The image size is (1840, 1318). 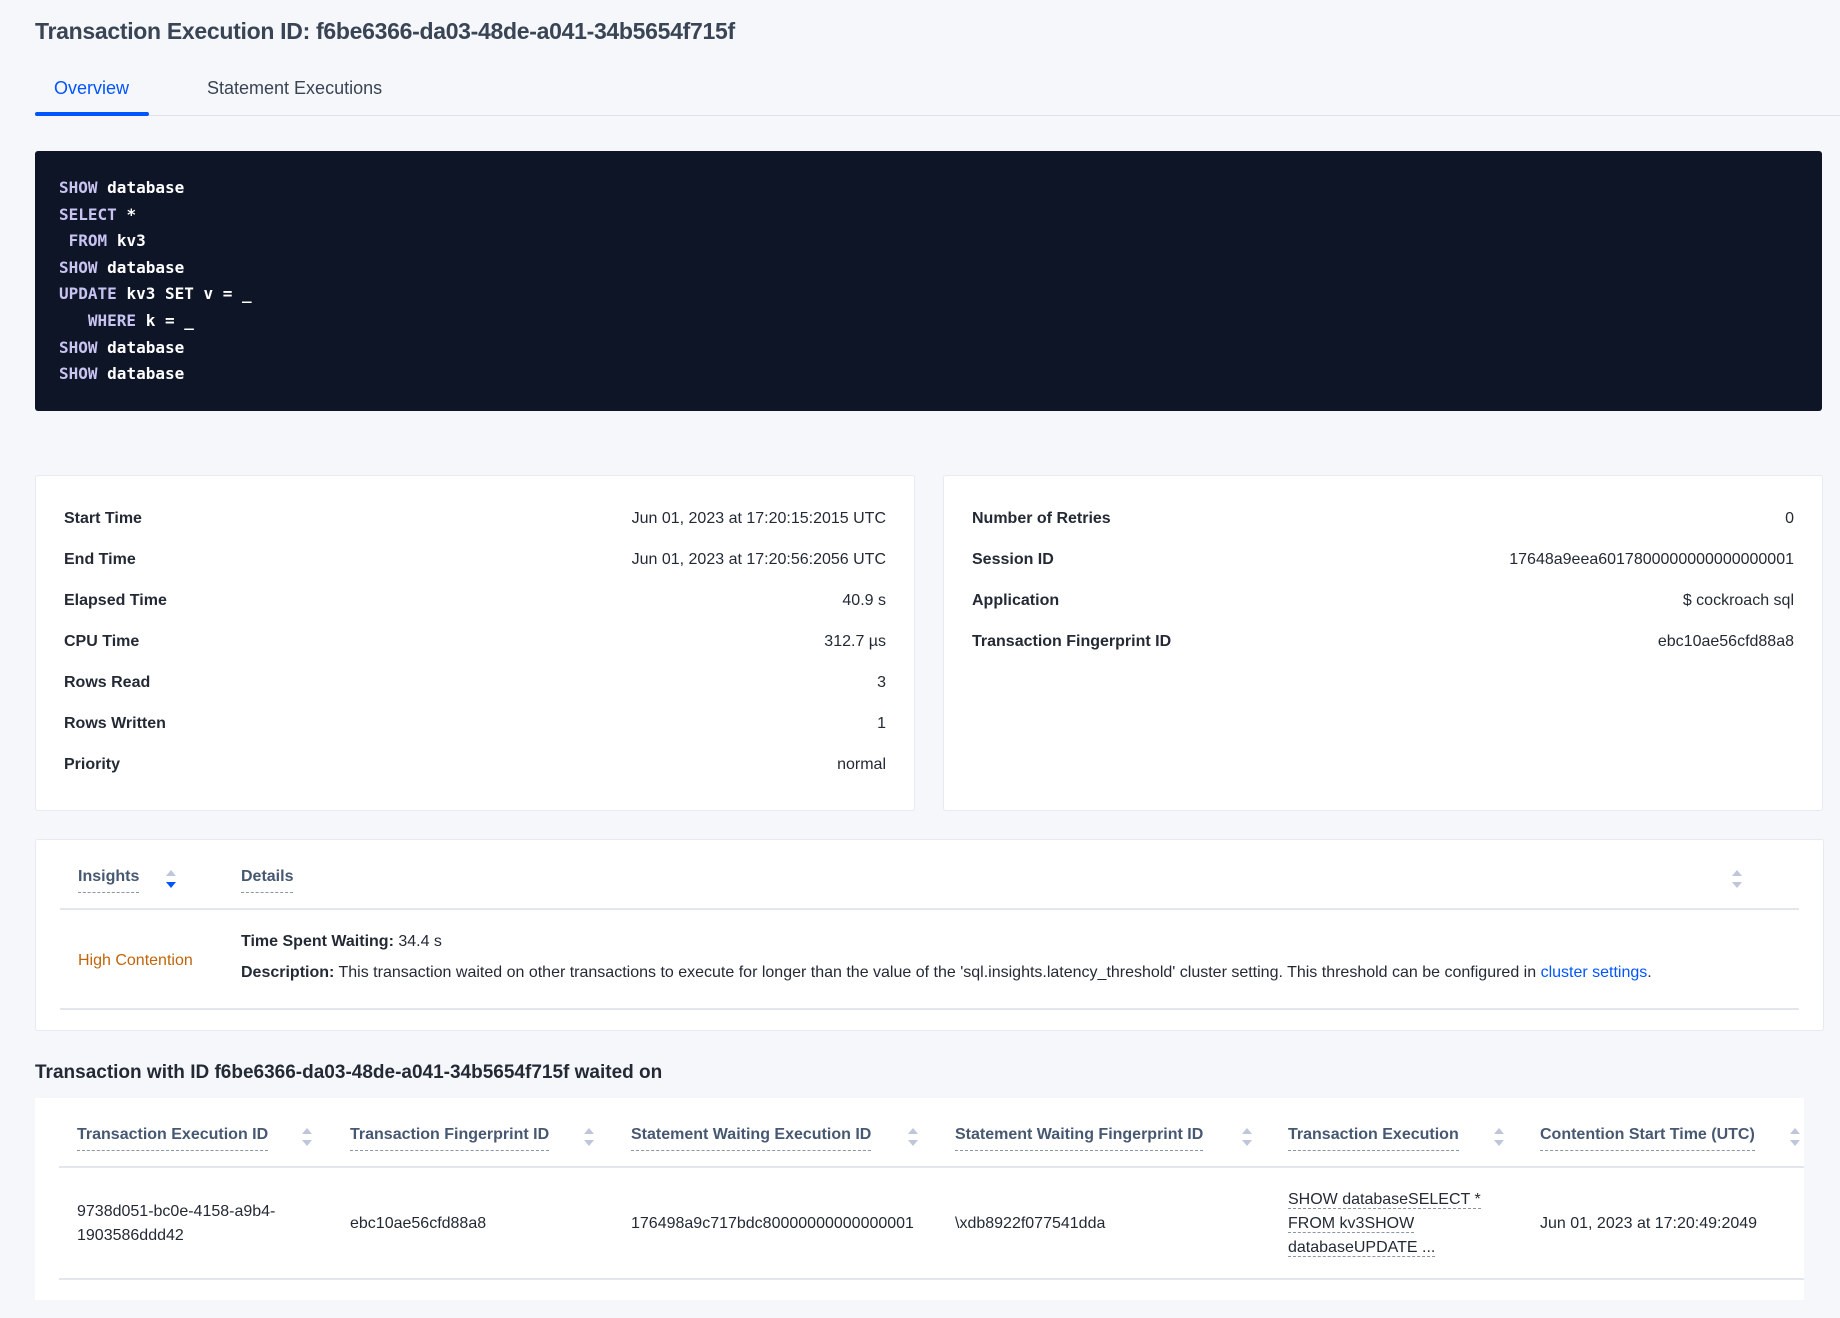 I want to click on summary-label: Transaction Fingerprint ID, so click(x=1072, y=641).